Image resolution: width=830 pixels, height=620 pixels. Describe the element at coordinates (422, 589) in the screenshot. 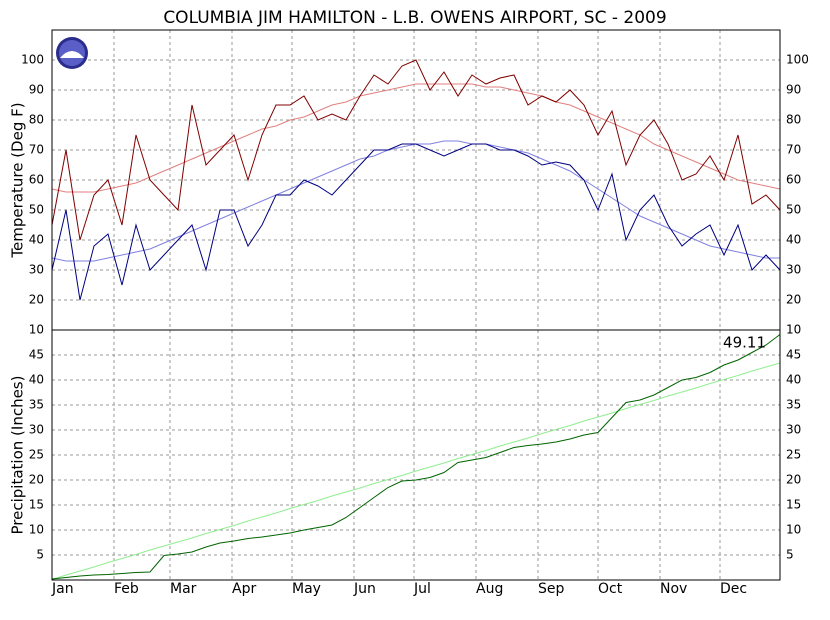

I see `x-tick-label: Jul` at that location.